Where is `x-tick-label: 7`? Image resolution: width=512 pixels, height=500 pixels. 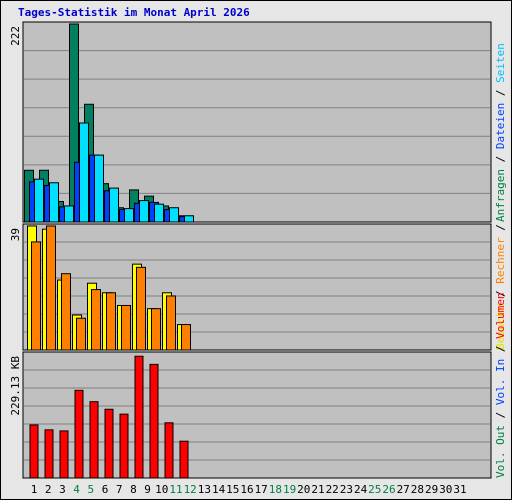
x-tick-label: 7 is located at coordinates (119, 489).